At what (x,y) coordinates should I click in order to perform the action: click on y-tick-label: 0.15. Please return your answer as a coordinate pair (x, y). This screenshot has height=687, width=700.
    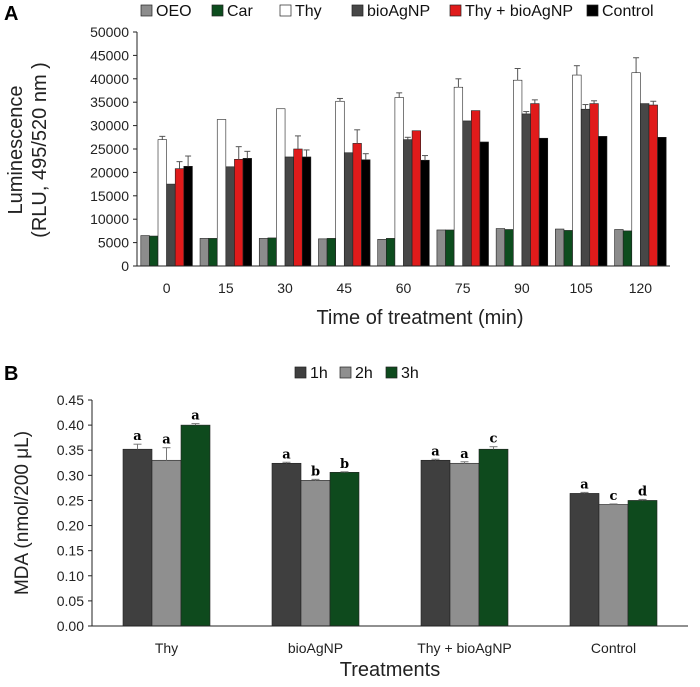
    Looking at the image, I should click on (70, 551).